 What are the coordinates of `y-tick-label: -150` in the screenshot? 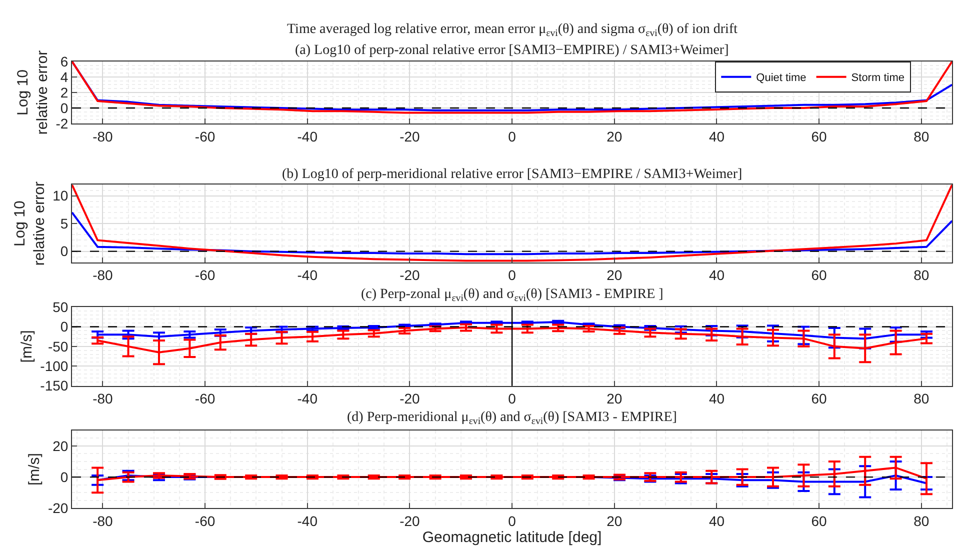 It's located at (54, 386).